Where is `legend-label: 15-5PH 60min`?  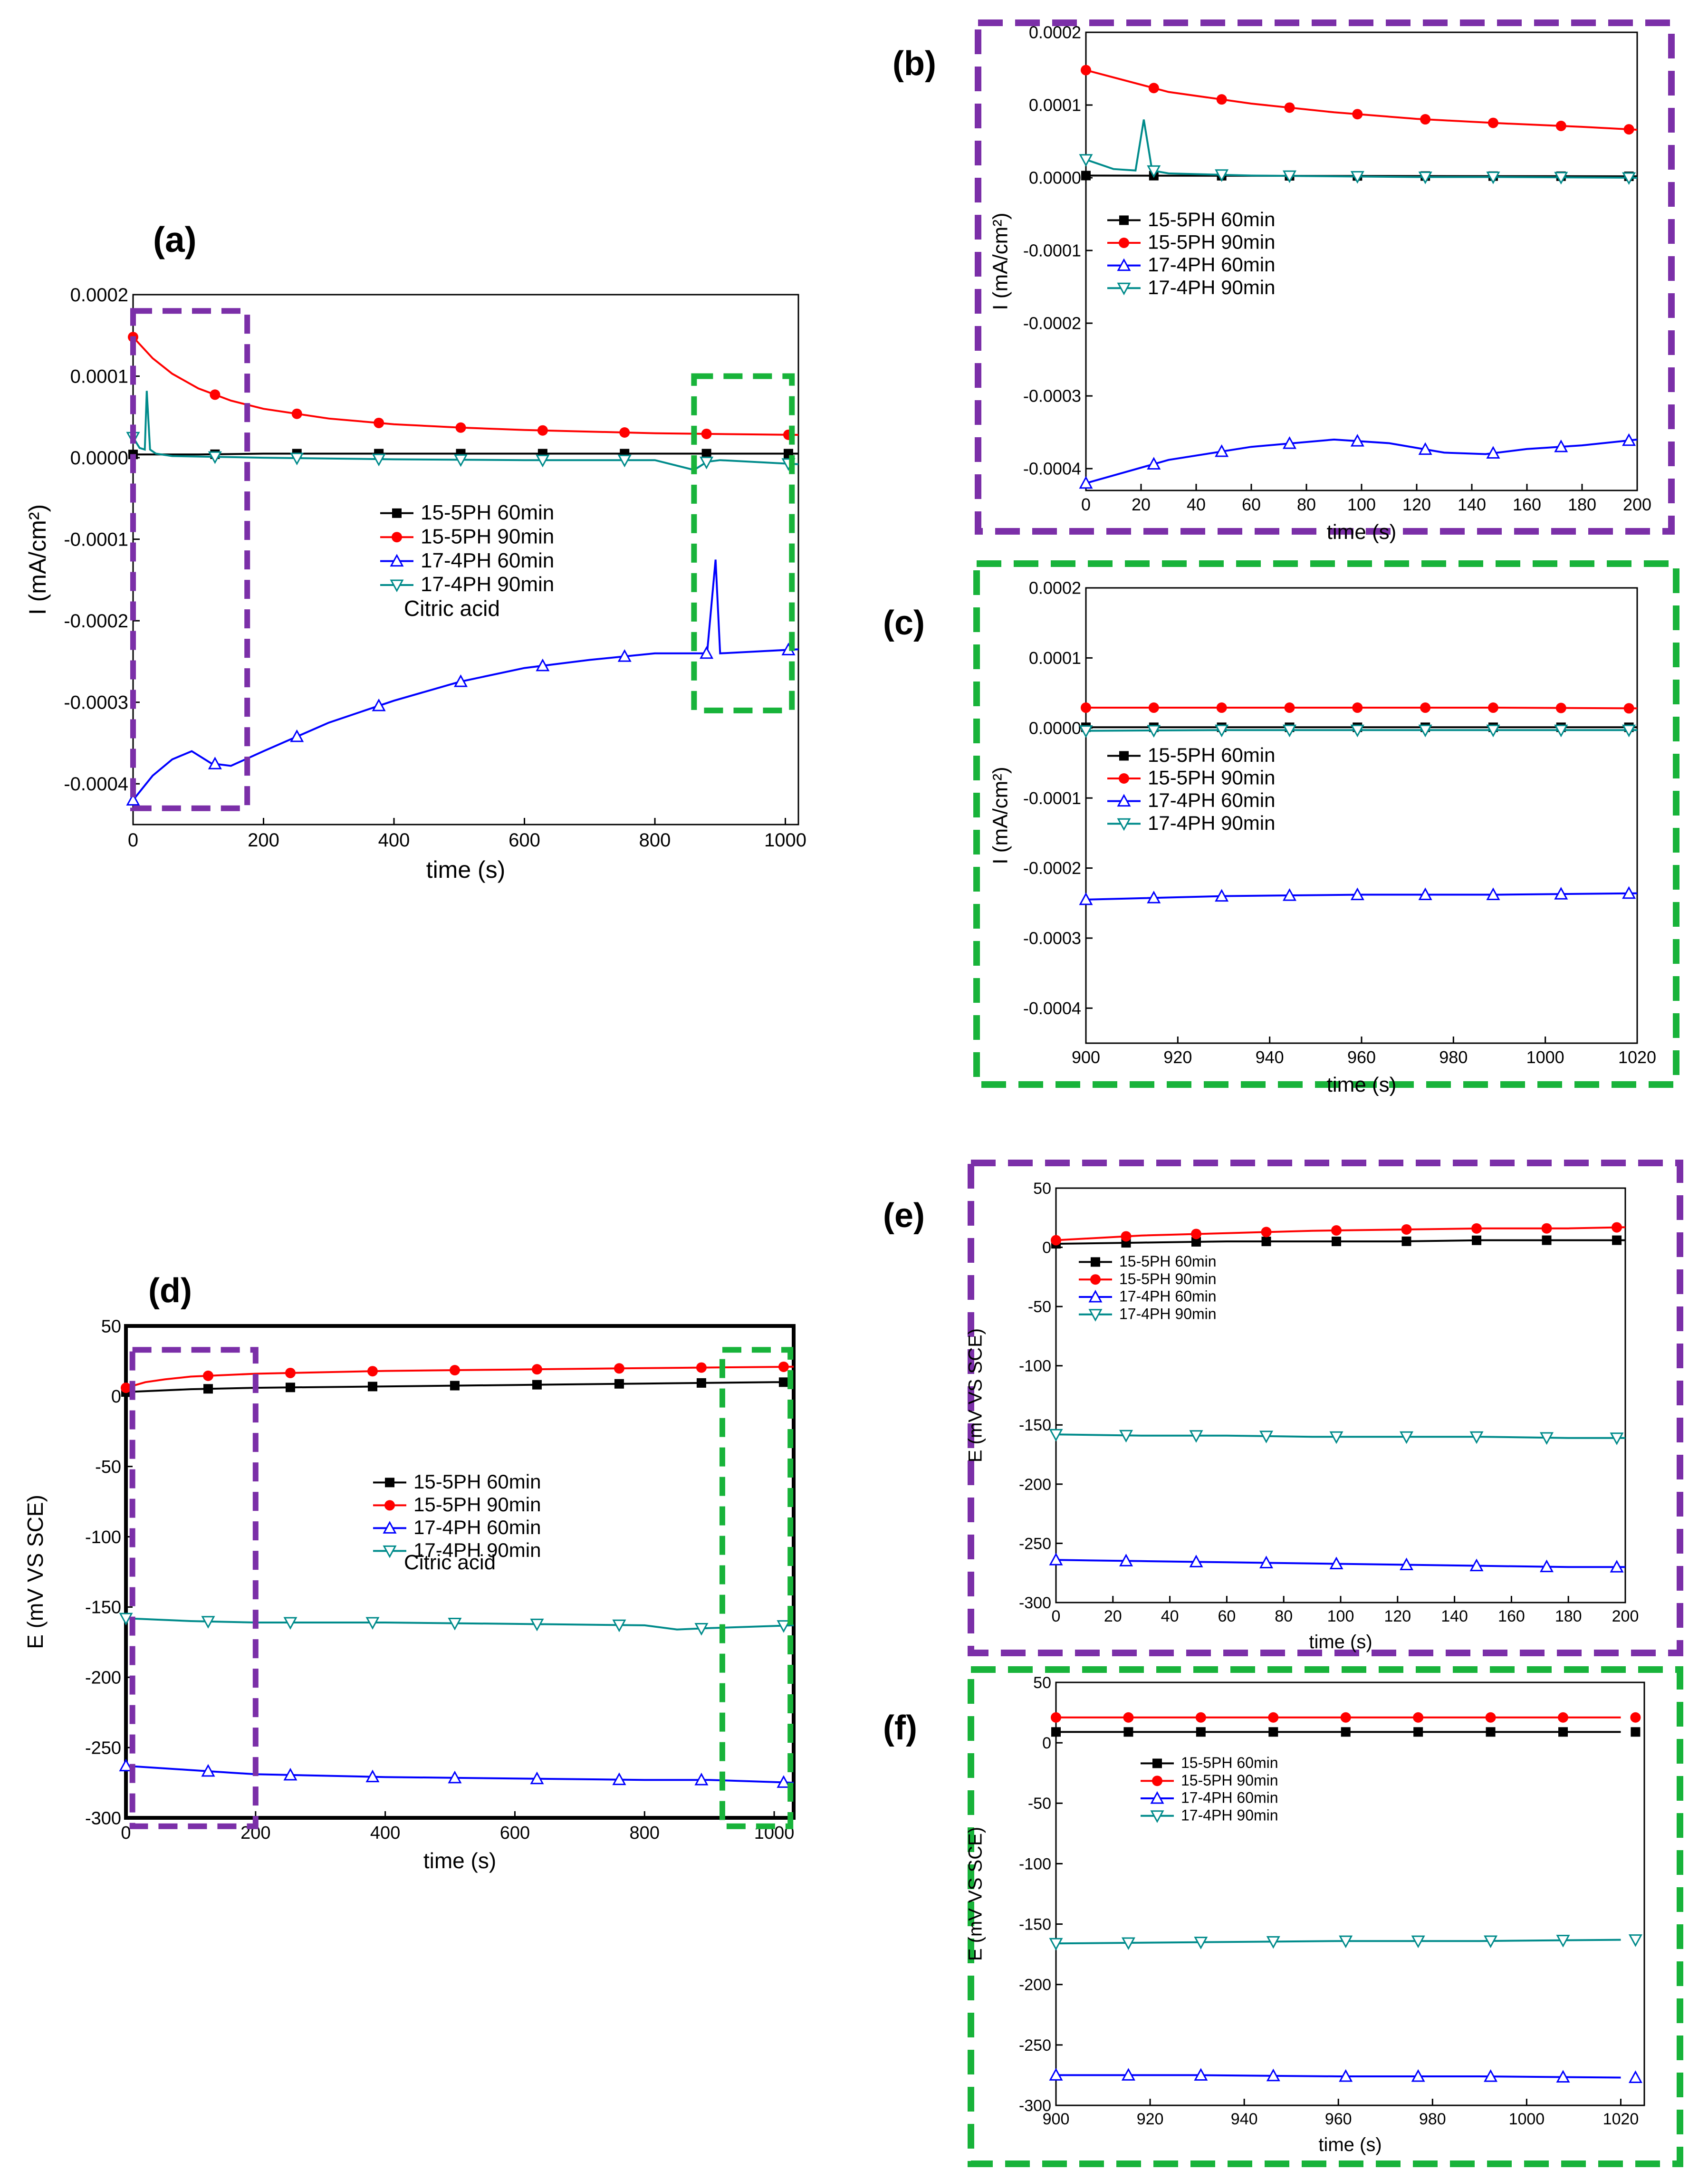
legend-label: 15-5PH 60min is located at coordinates (487, 512).